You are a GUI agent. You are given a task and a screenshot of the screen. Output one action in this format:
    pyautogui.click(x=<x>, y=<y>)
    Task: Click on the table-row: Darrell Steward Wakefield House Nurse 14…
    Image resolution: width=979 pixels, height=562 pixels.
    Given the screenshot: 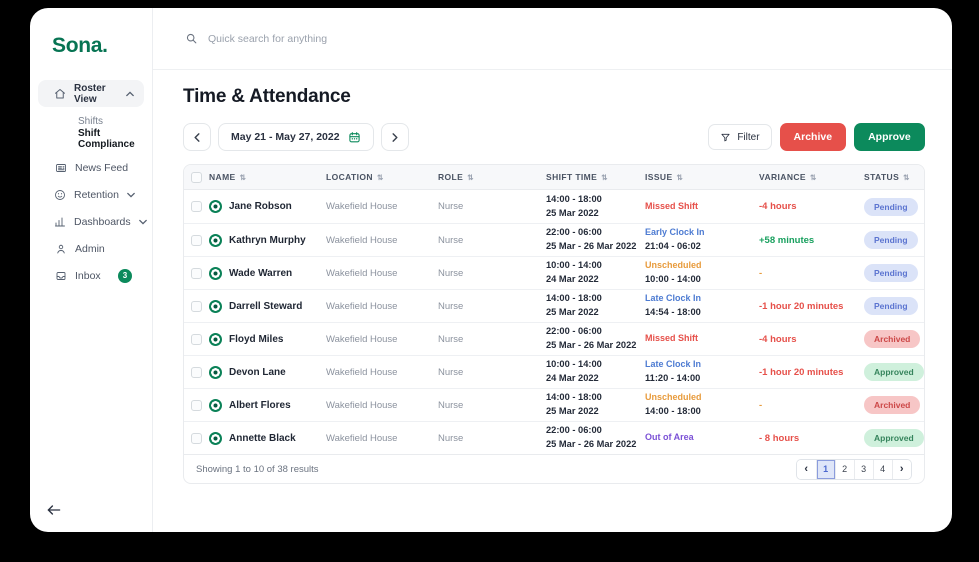 What is the action you would take?
    pyautogui.click(x=554, y=305)
    